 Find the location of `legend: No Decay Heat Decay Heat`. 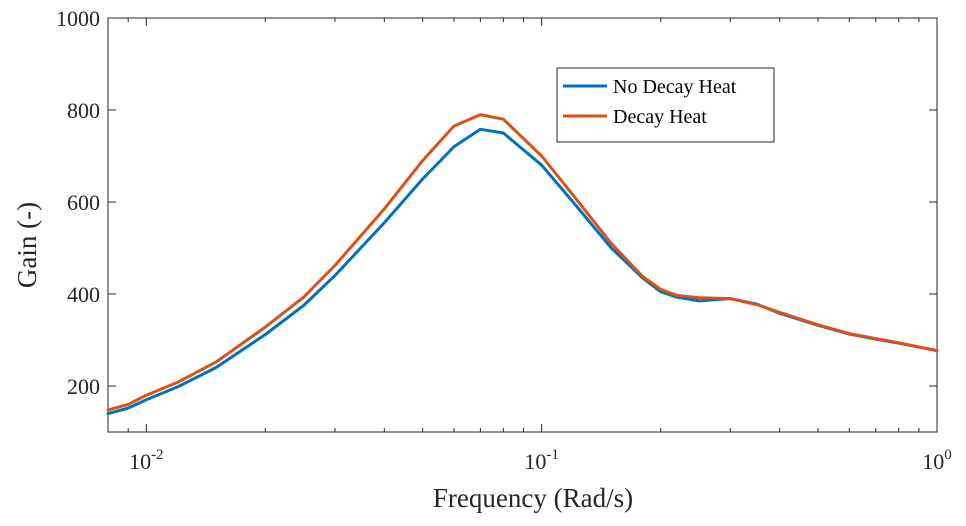

legend: No Decay Heat Decay Heat is located at coordinates (665, 105).